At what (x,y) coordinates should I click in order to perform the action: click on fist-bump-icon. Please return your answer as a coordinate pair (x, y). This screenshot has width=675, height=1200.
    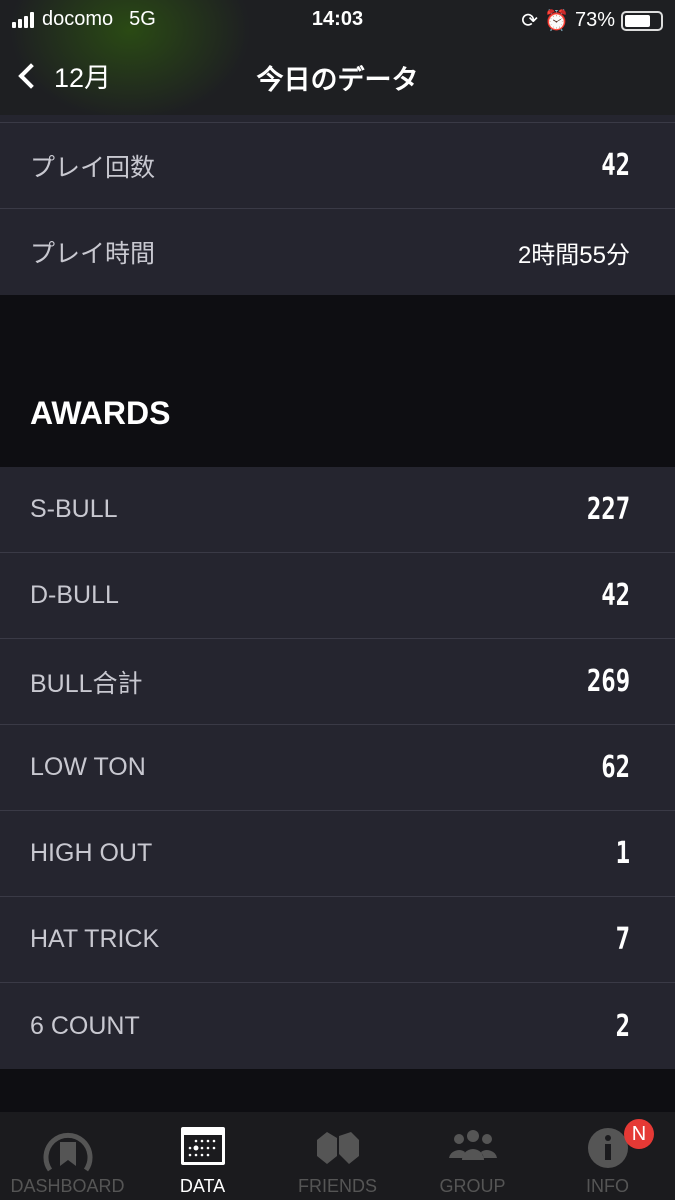
    Looking at the image, I should click on (337, 1148).